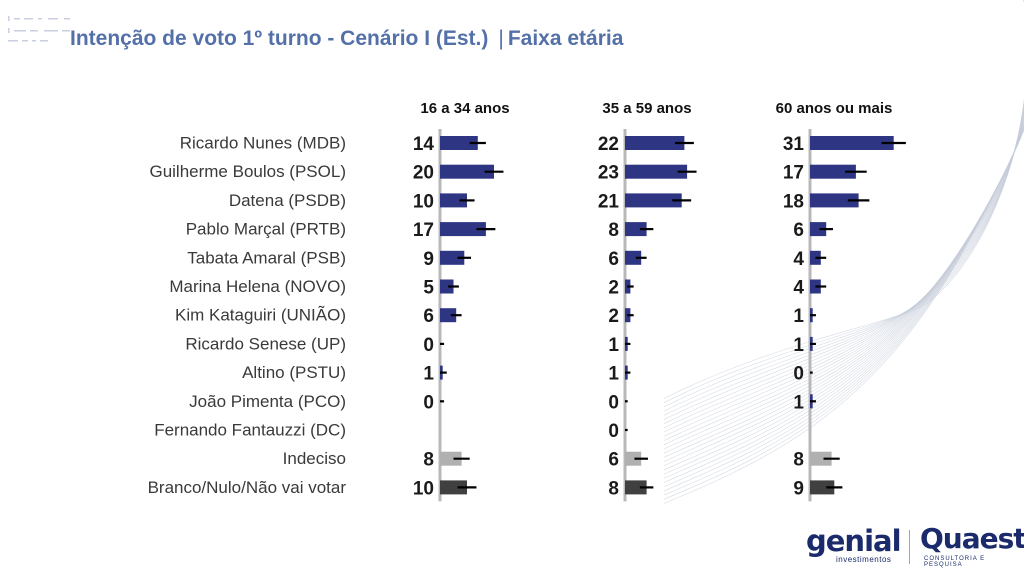 The width and height of the screenshot is (1024, 569). Describe the element at coordinates (39, 29) in the screenshot. I see `decorative-dots` at that location.